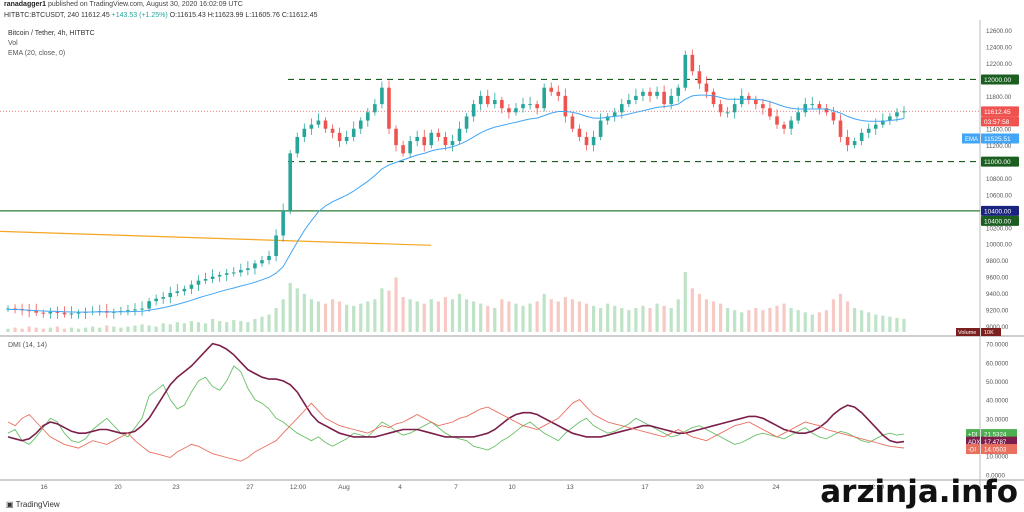 Image resolution: width=1024 pixels, height=512 pixels. What do you see at coordinates (51, 33) in the screenshot?
I see `legend-title: Bitcoin / Tether, 4h, HITBTC` at bounding box center [51, 33].